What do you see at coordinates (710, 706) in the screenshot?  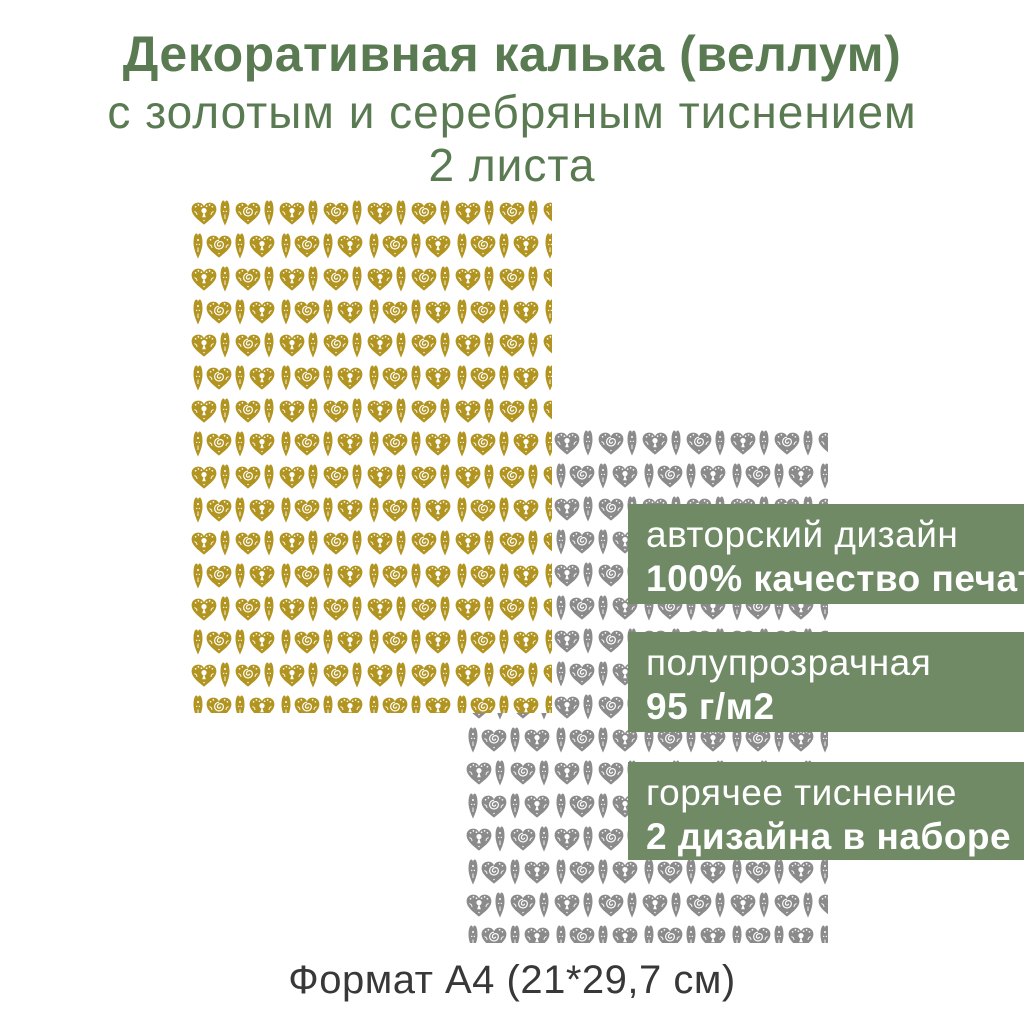 I see `badge-paper-line2: 95 г/м2` at bounding box center [710, 706].